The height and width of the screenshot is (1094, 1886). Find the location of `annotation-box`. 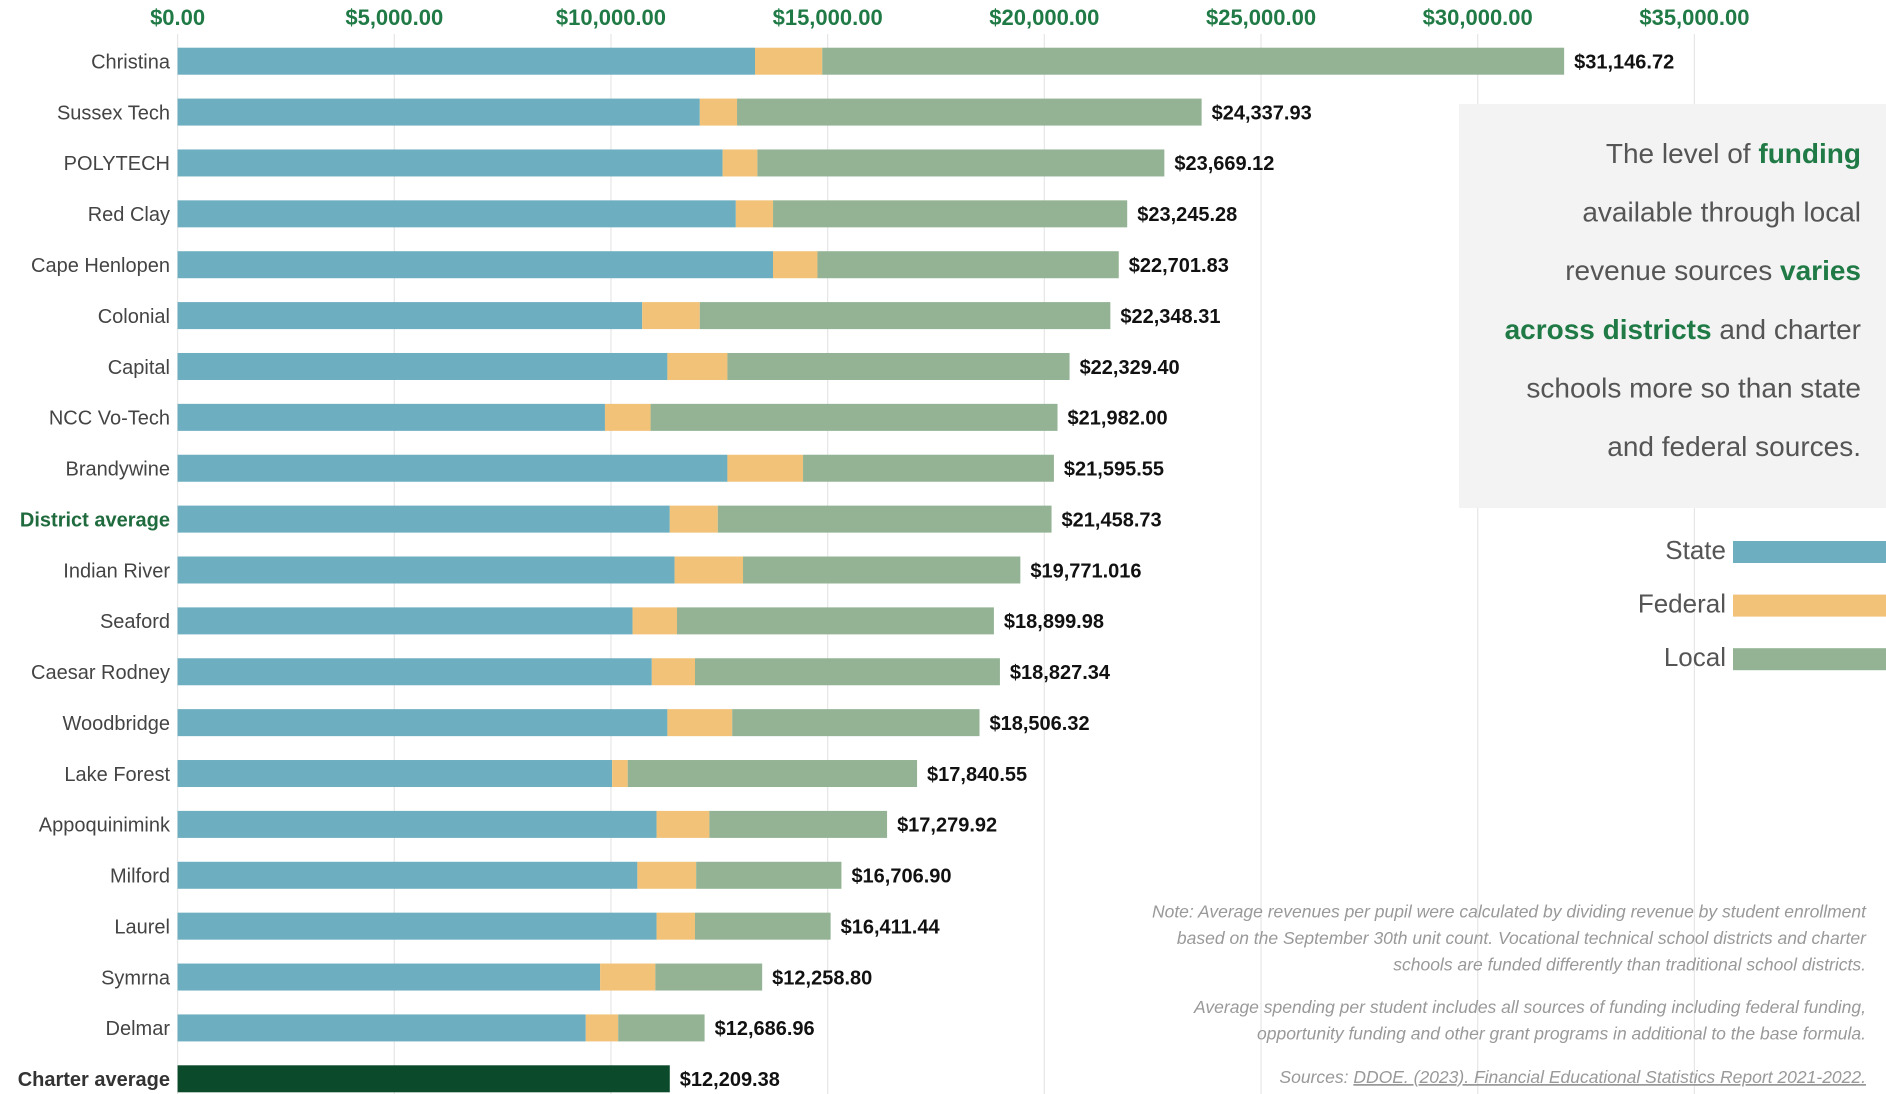

annotation-box is located at coordinates (1672, 306).